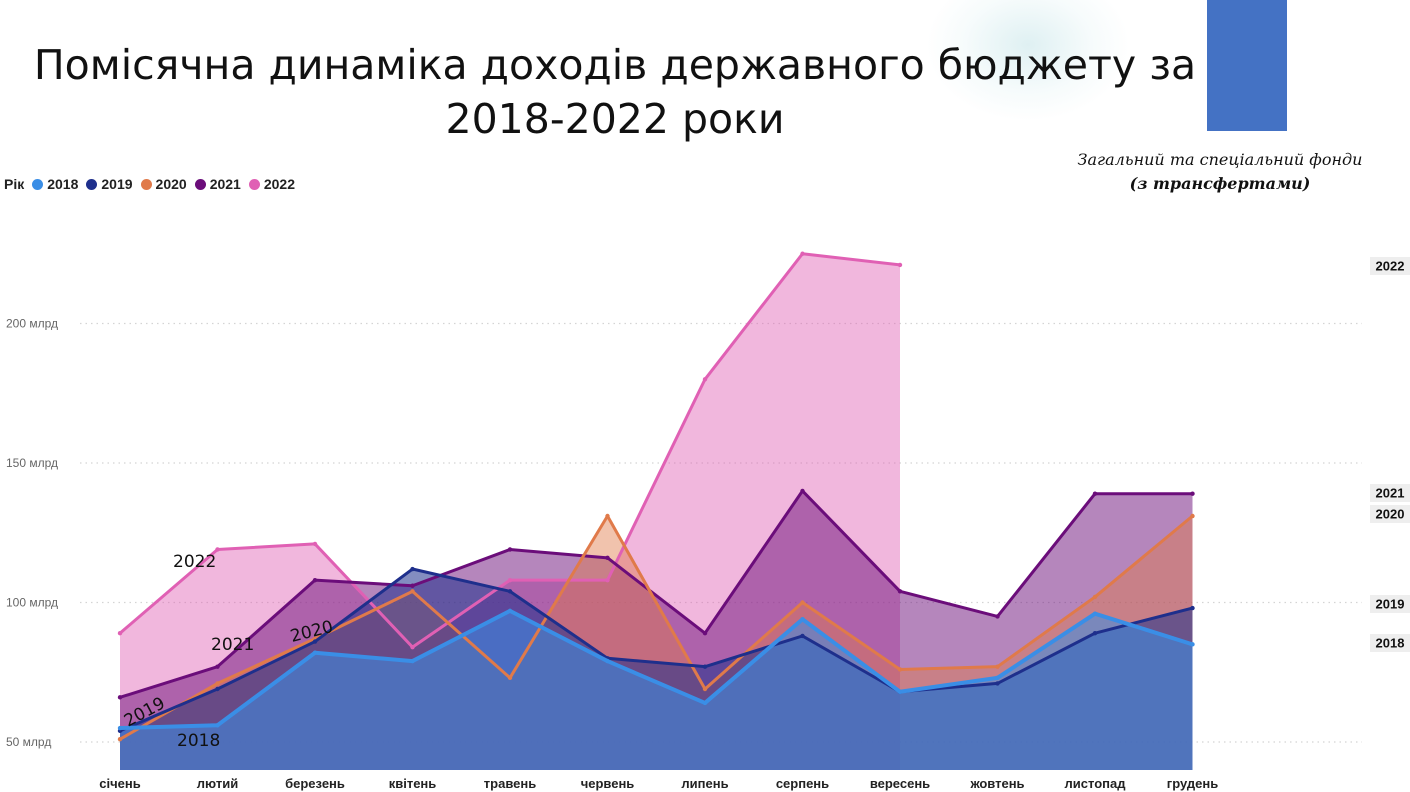 This screenshot has width=1410, height=792. Describe the element at coordinates (900, 591) in the screenshot. I see `point-2021-вересень` at that location.